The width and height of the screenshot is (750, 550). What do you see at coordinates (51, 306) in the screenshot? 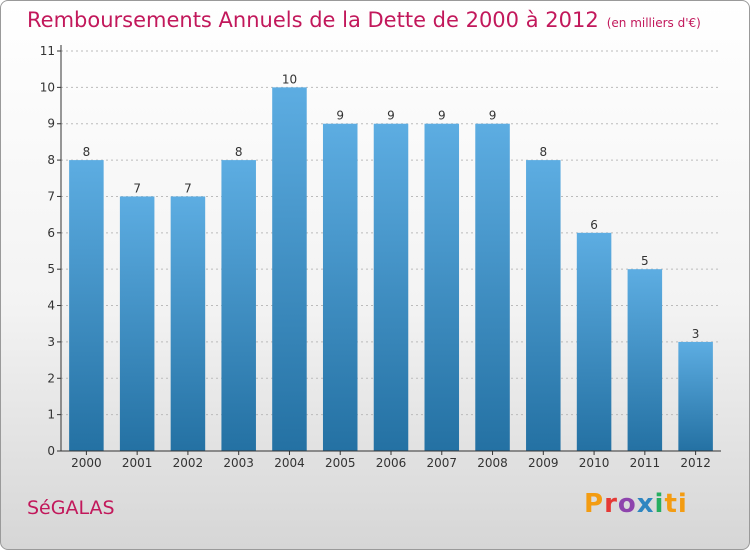
I see `y-tick-label: 4` at bounding box center [51, 306].